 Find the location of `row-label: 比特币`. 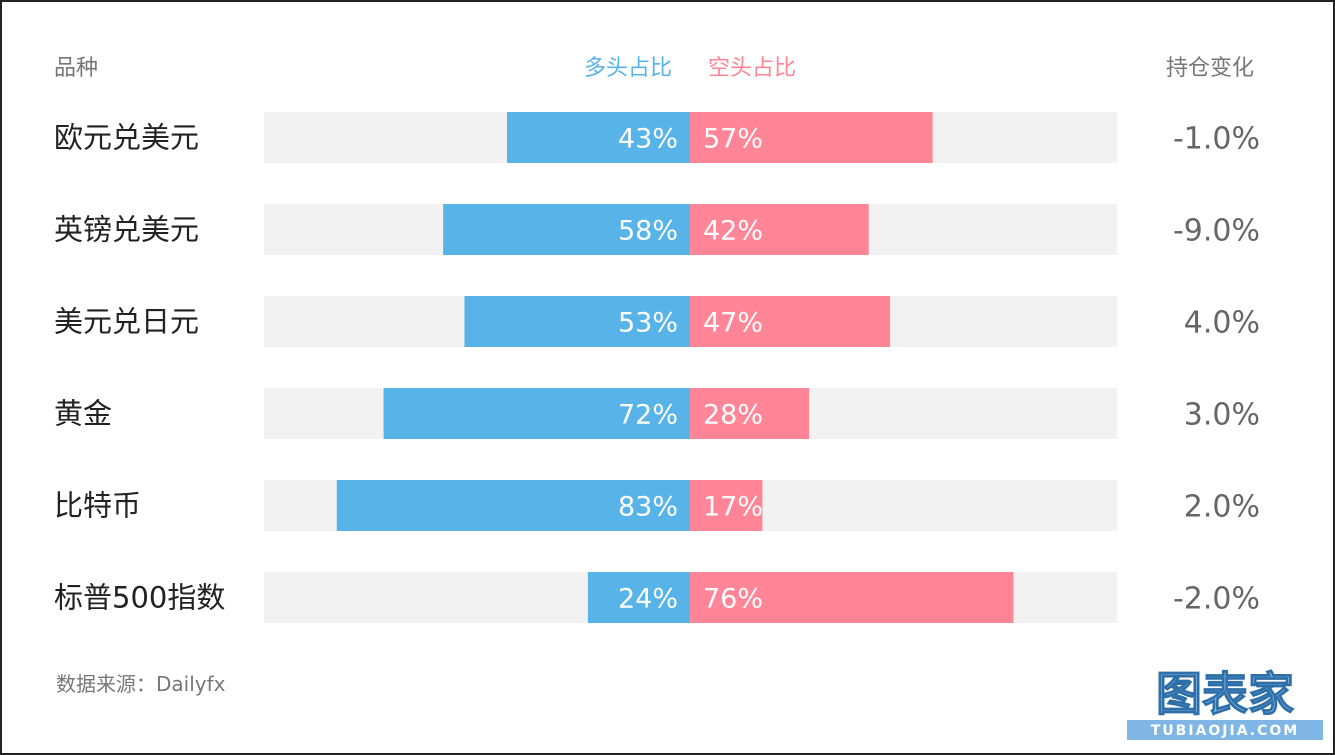

row-label: 比特币 is located at coordinates (97, 506).